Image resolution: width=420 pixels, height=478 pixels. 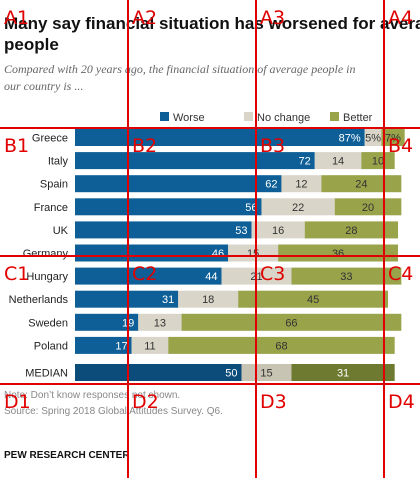 What do you see at coordinates (51, 346) in the screenshot?
I see `category-label: Poland` at bounding box center [51, 346].